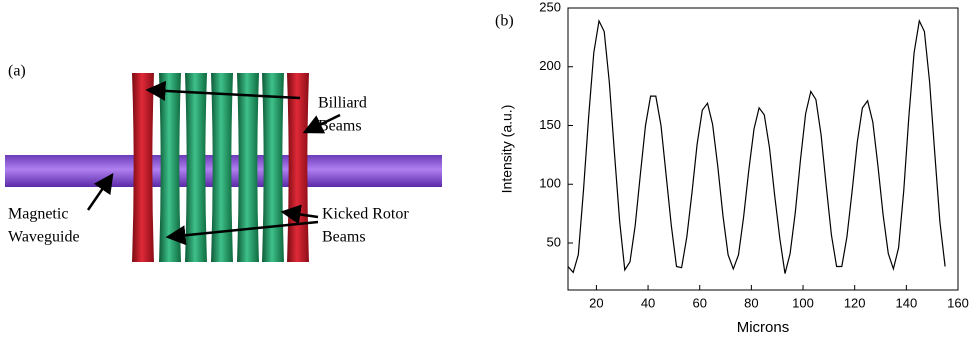 This screenshot has height=343, width=975. Describe the element at coordinates (751, 302) in the screenshot. I see `x-tick-label: 80` at that location.